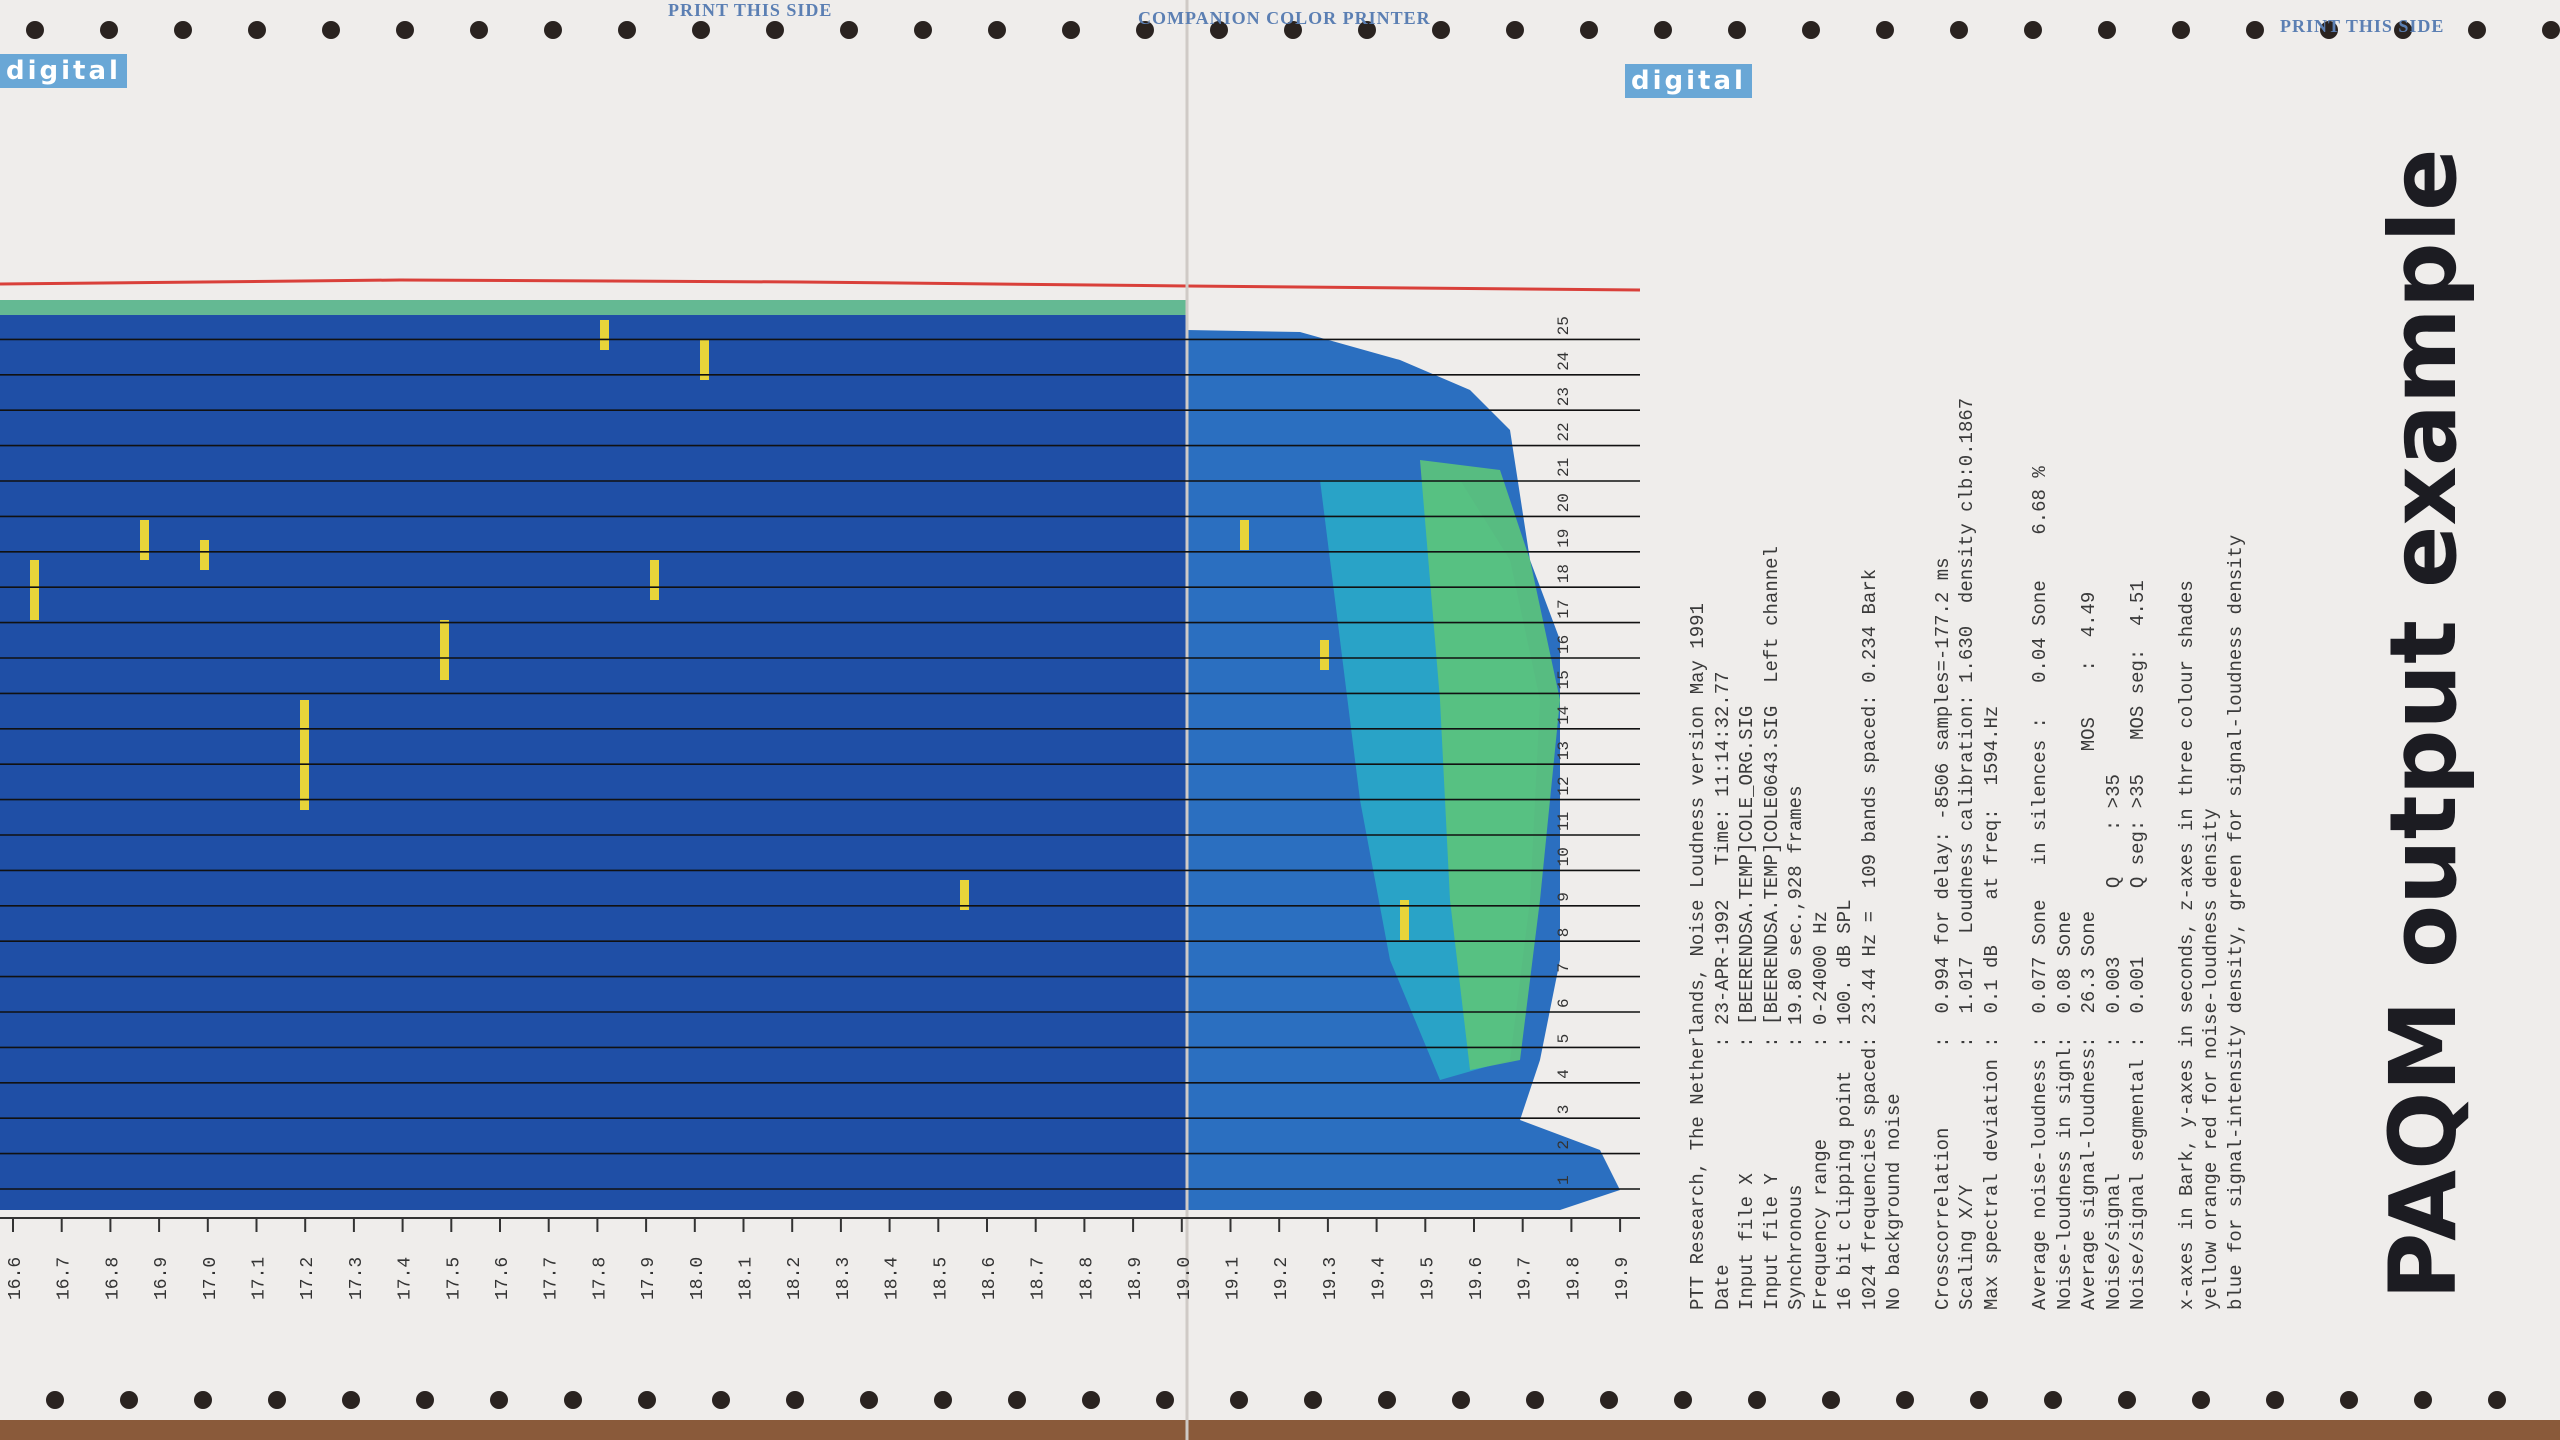 The image size is (2560, 1440). What do you see at coordinates (1564, 679) in the screenshot?
I see `band-label: 15` at bounding box center [1564, 679].